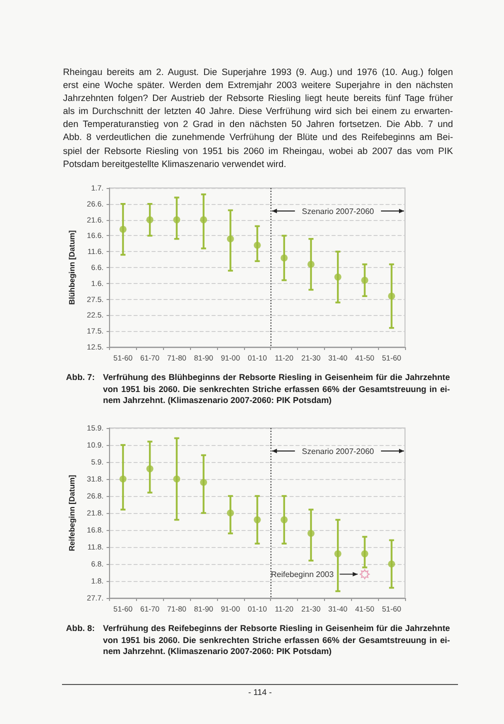  What do you see at coordinates (80, 628) in the screenshot?
I see `caption: Abb. 8:` at bounding box center [80, 628].